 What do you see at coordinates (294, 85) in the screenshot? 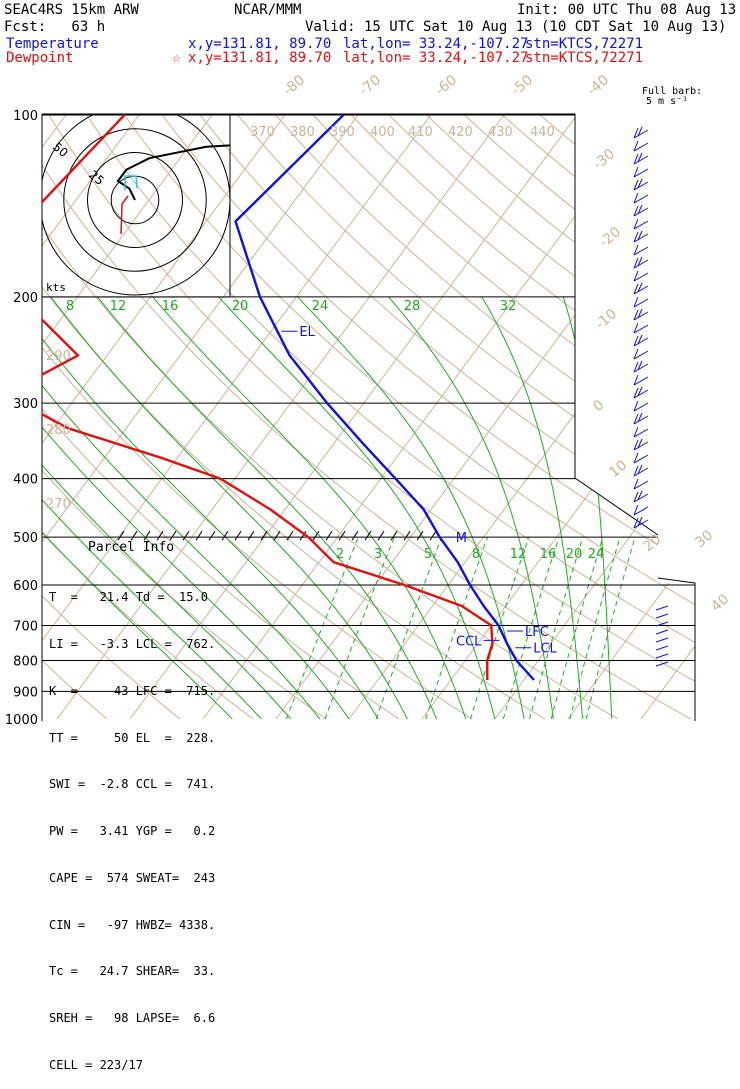
I see `isotherm-label: -80` at bounding box center [294, 85].